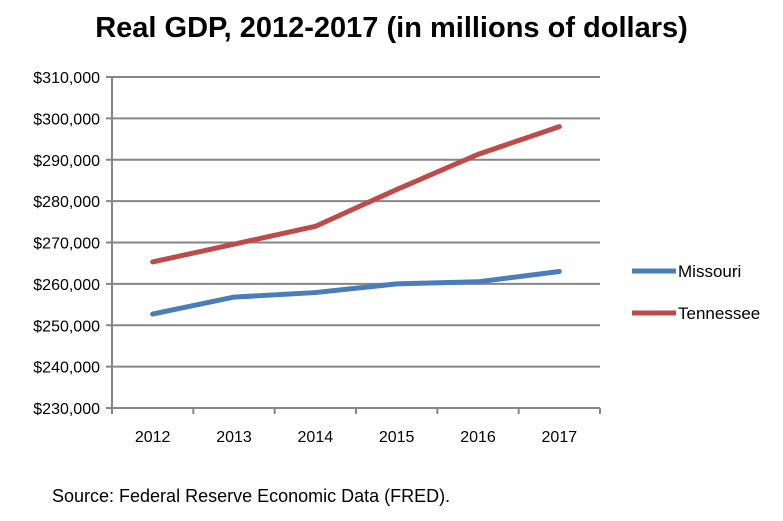 This screenshot has width=783, height=521. What do you see at coordinates (66, 326) in the screenshot?
I see `y-tick-label: $250,000` at bounding box center [66, 326].